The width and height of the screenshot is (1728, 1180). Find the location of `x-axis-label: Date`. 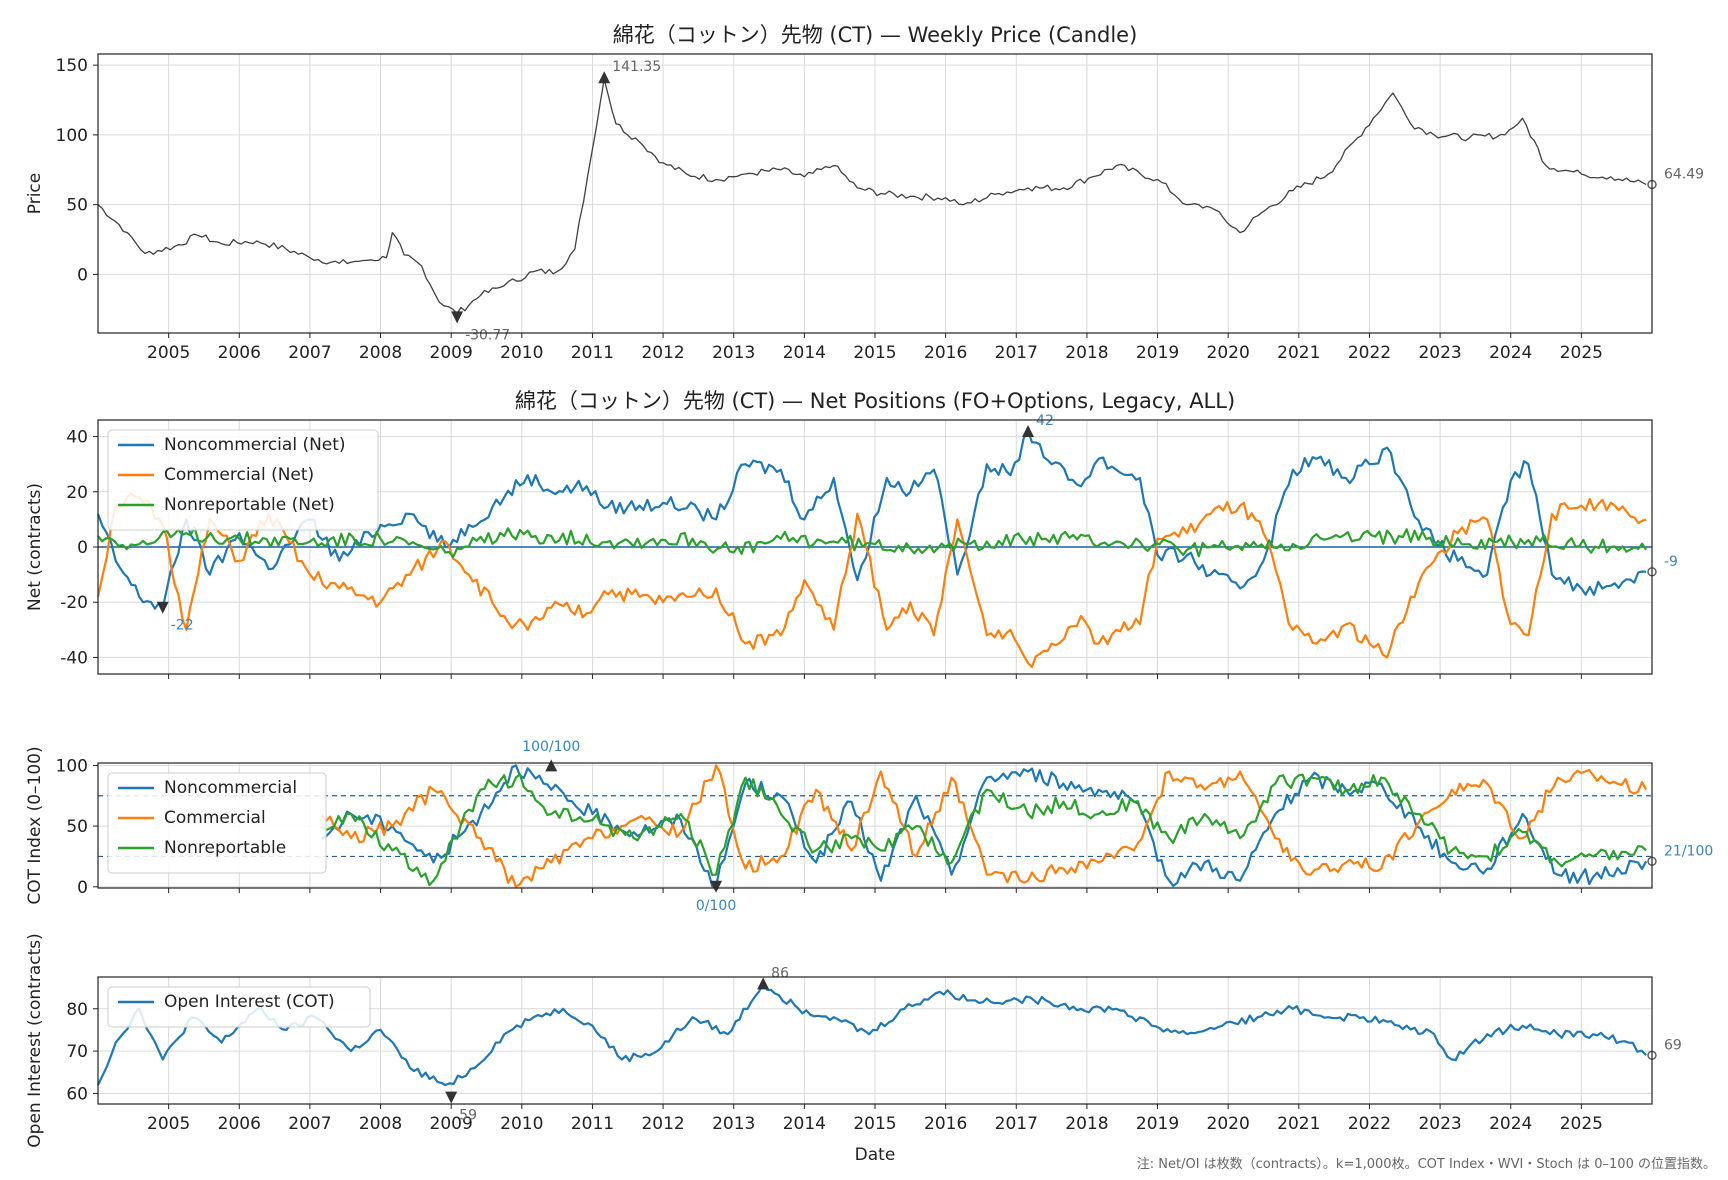

x-axis-label: Date is located at coordinates (875, 1155).